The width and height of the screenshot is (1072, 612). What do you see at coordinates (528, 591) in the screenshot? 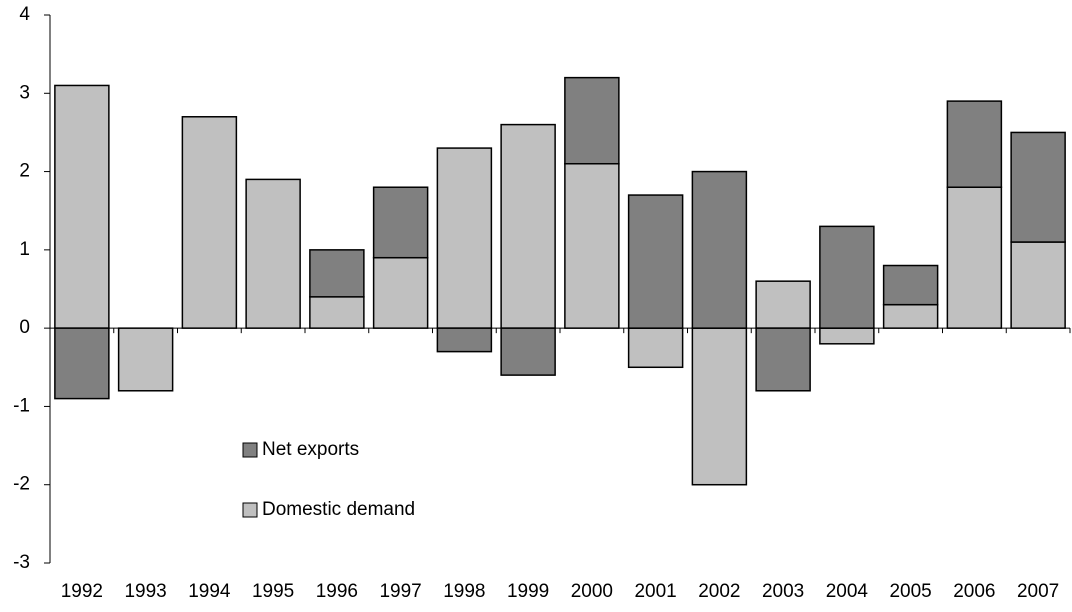
I see `x-tick-label: 1999` at bounding box center [528, 591].